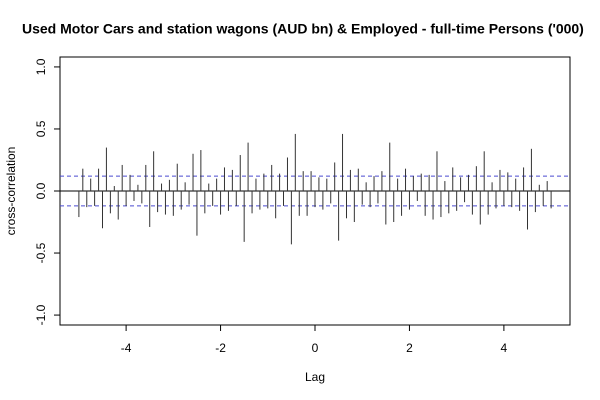 Image resolution: width=600 pixels, height=400 pixels. Describe the element at coordinates (41, 128) in the screenshot. I see `y-tick-label: 0.5` at that location.